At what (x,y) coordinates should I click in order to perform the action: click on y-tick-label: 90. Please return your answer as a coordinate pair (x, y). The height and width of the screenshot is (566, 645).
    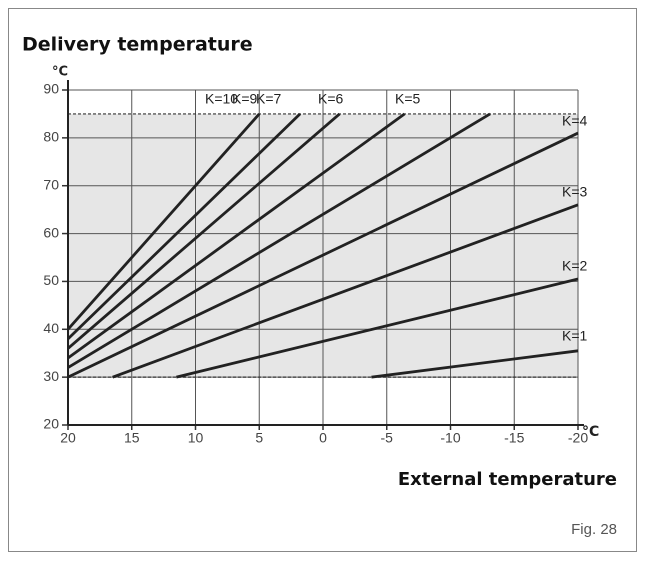
    Looking at the image, I should click on (51, 89).